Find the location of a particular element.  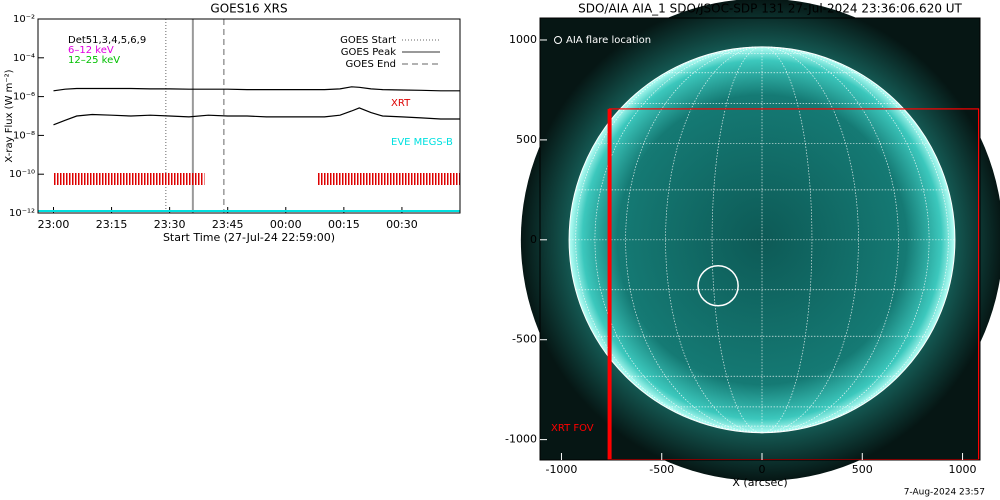

x-tick-label: -500 is located at coordinates (661, 469).